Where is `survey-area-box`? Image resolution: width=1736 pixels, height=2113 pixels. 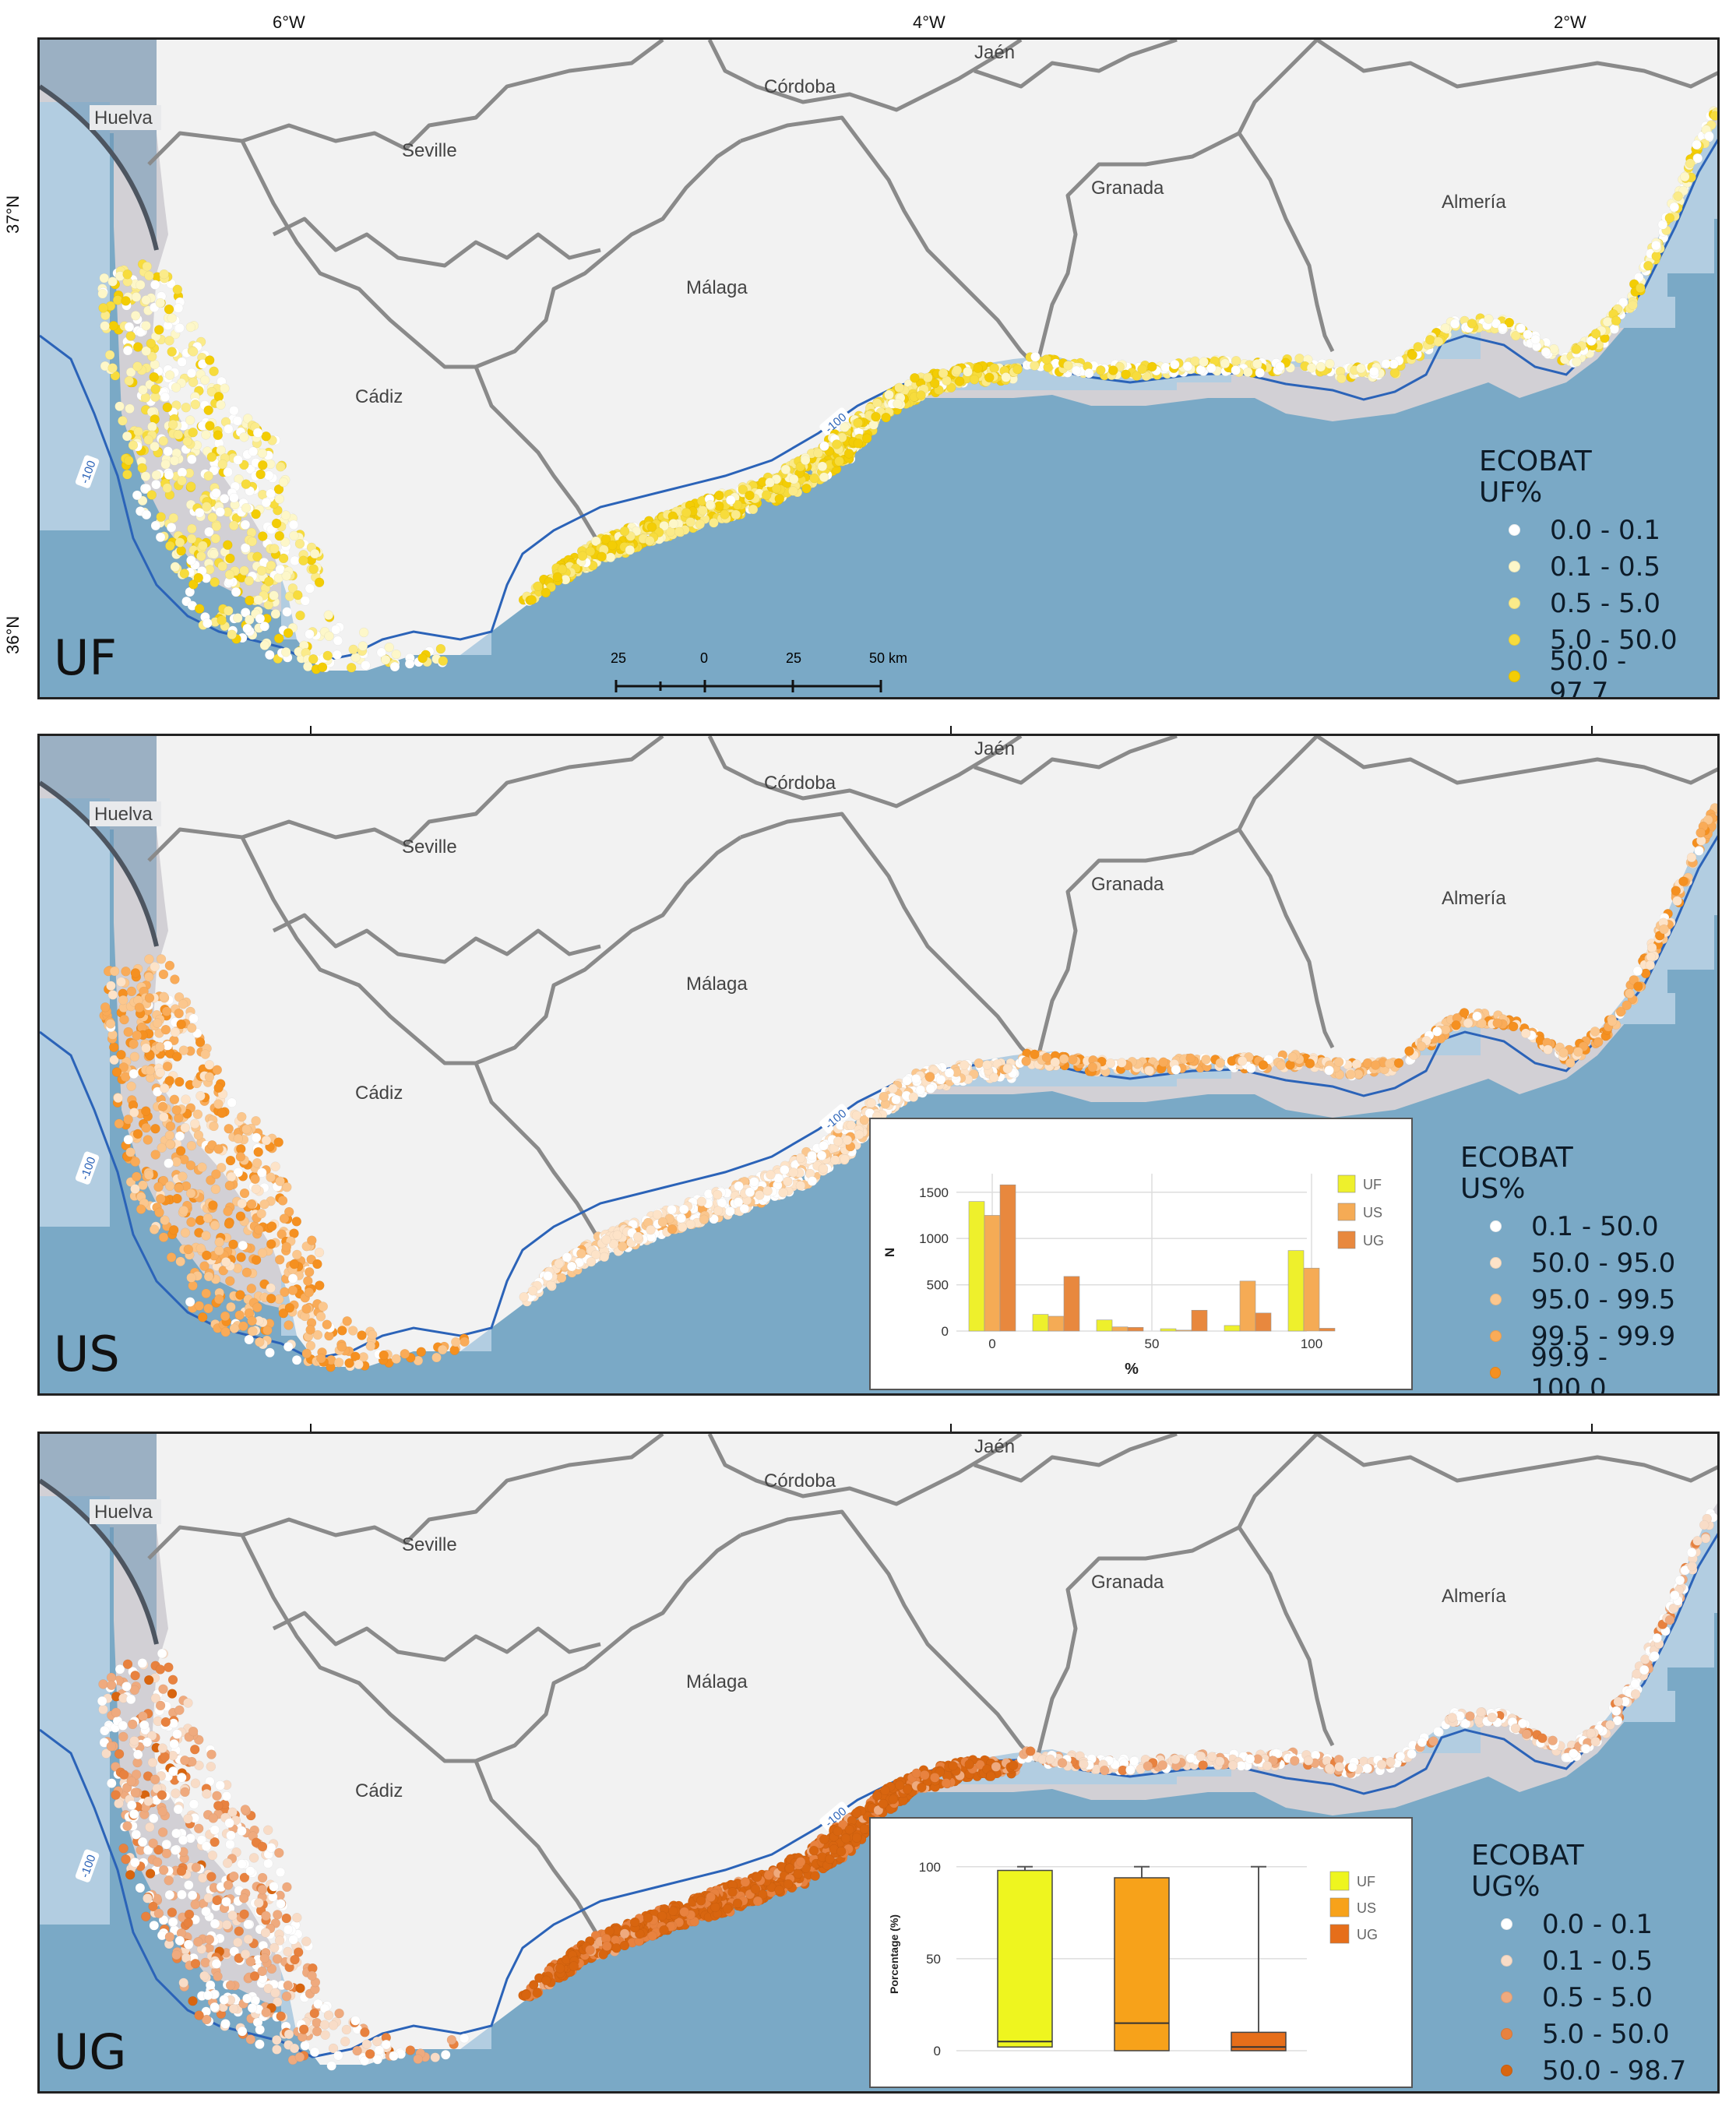 survey-area-box is located at coordinates (75, 316).